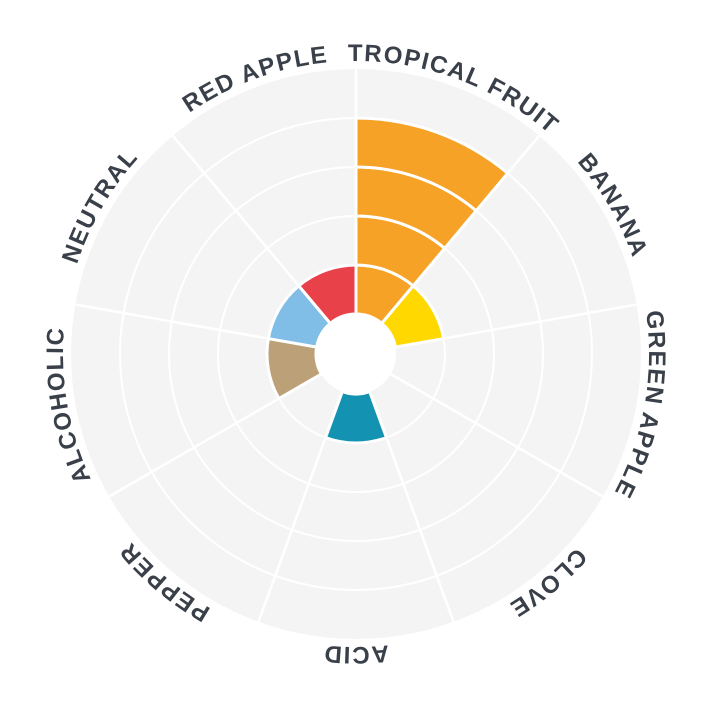 The height and width of the screenshot is (710, 710). I want to click on category-label-acid: ACID, so click(356, 653).